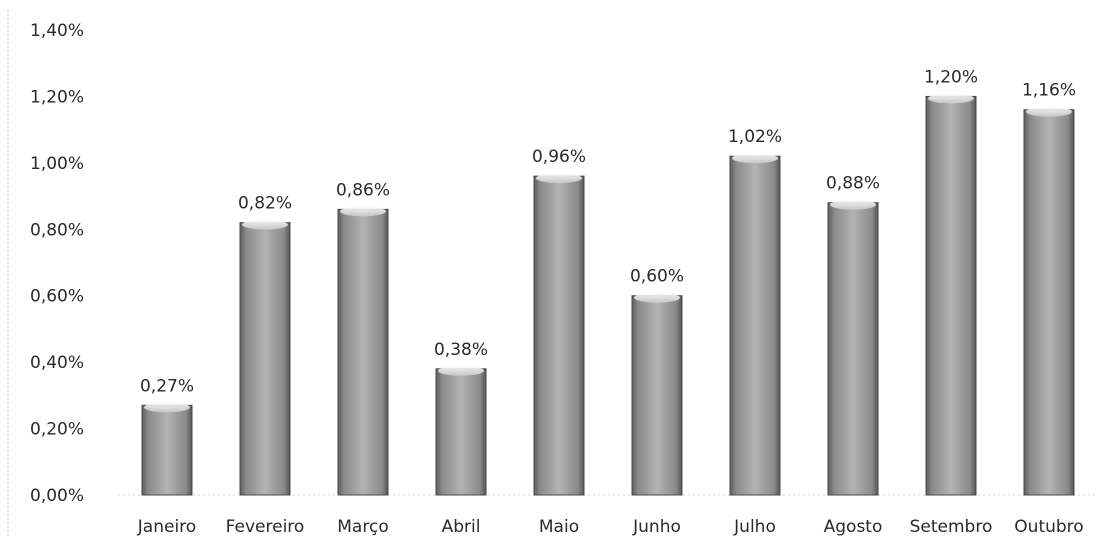  What do you see at coordinates (57, 164) in the screenshot?
I see `y-tick-label: 1,00%` at bounding box center [57, 164].